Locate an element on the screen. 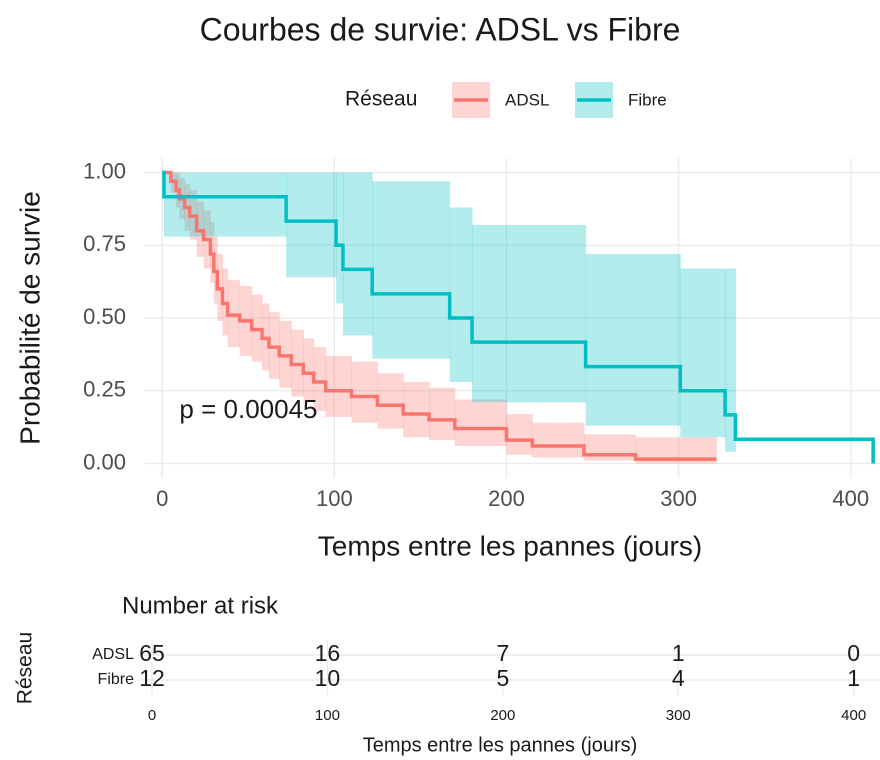 The image size is (880, 760). risk-table-title: Number at risk is located at coordinates (200, 605).